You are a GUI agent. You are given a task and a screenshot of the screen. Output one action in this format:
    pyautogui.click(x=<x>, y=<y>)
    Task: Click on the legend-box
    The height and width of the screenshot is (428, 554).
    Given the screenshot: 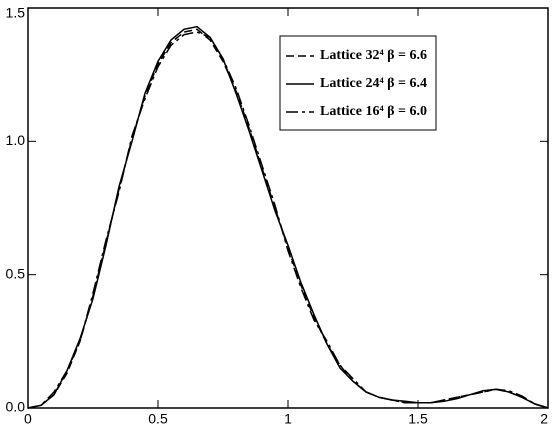 What is the action you would take?
    pyautogui.click(x=358, y=83)
    